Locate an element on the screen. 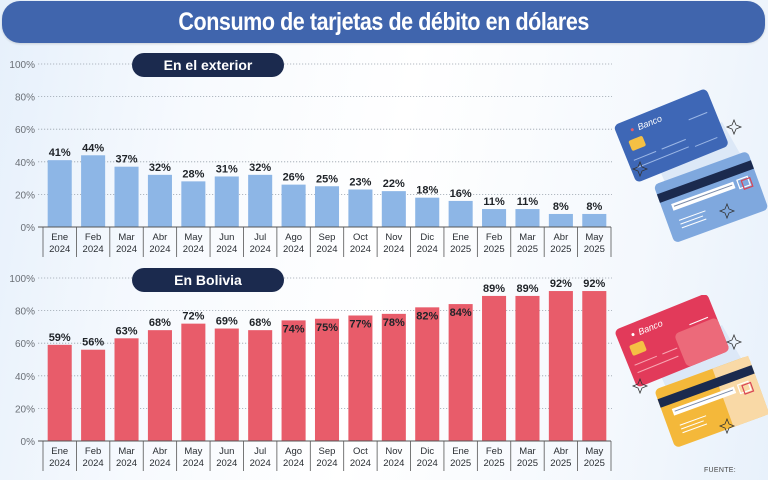 The height and width of the screenshot is (480, 768). data-label-bolivia: 63% is located at coordinates (127, 331).